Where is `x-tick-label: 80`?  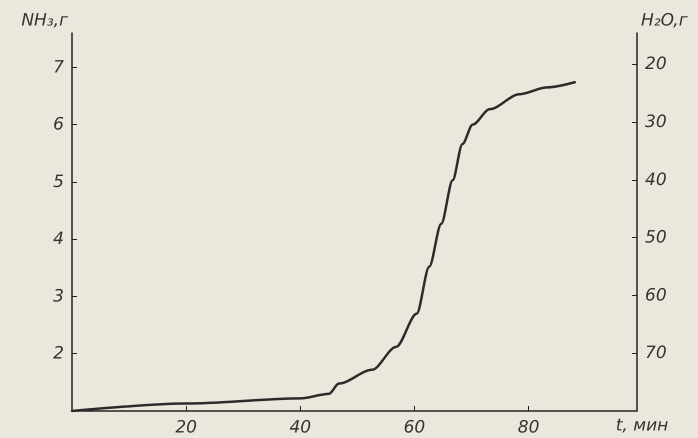
x-tick-label: 80 is located at coordinates (529, 428).